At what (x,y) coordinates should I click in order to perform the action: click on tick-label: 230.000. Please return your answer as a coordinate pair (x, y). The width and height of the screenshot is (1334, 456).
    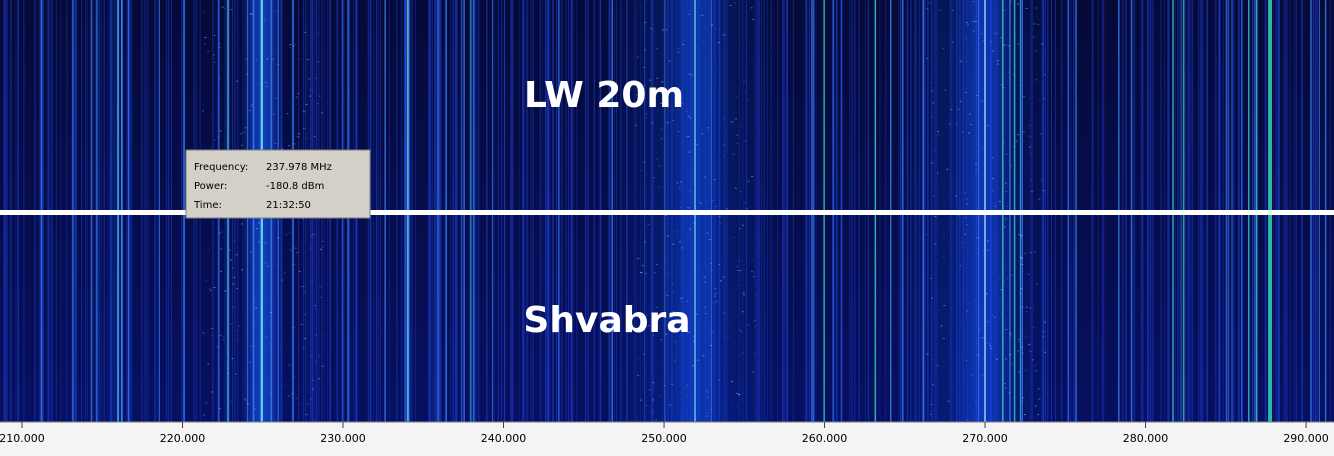
    Looking at the image, I should click on (343, 438).